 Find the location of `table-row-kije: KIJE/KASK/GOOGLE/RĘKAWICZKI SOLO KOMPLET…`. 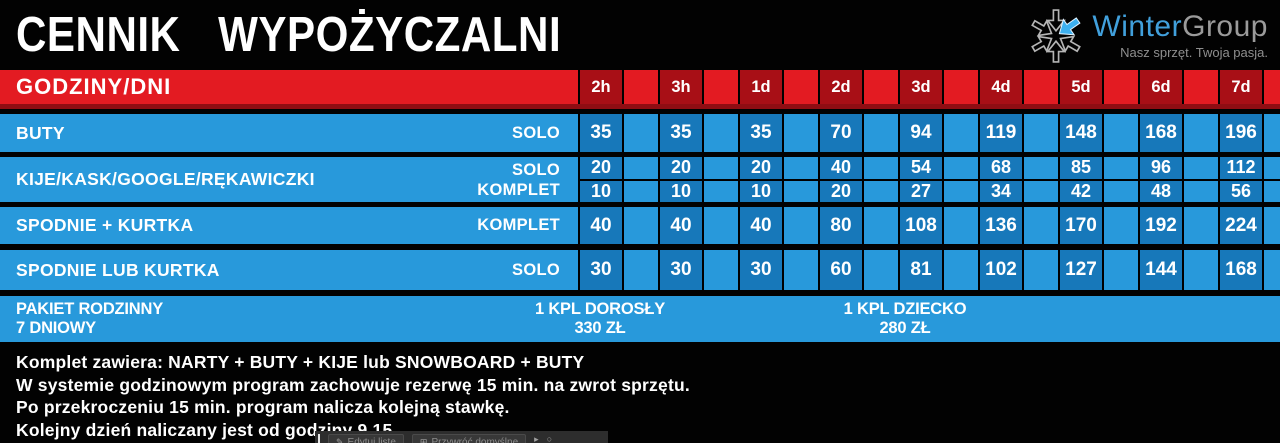

table-row-kije: KIJE/KASK/GOOGLE/RĘKAWICZKI SOLO KOMPLET… is located at coordinates (640, 179).